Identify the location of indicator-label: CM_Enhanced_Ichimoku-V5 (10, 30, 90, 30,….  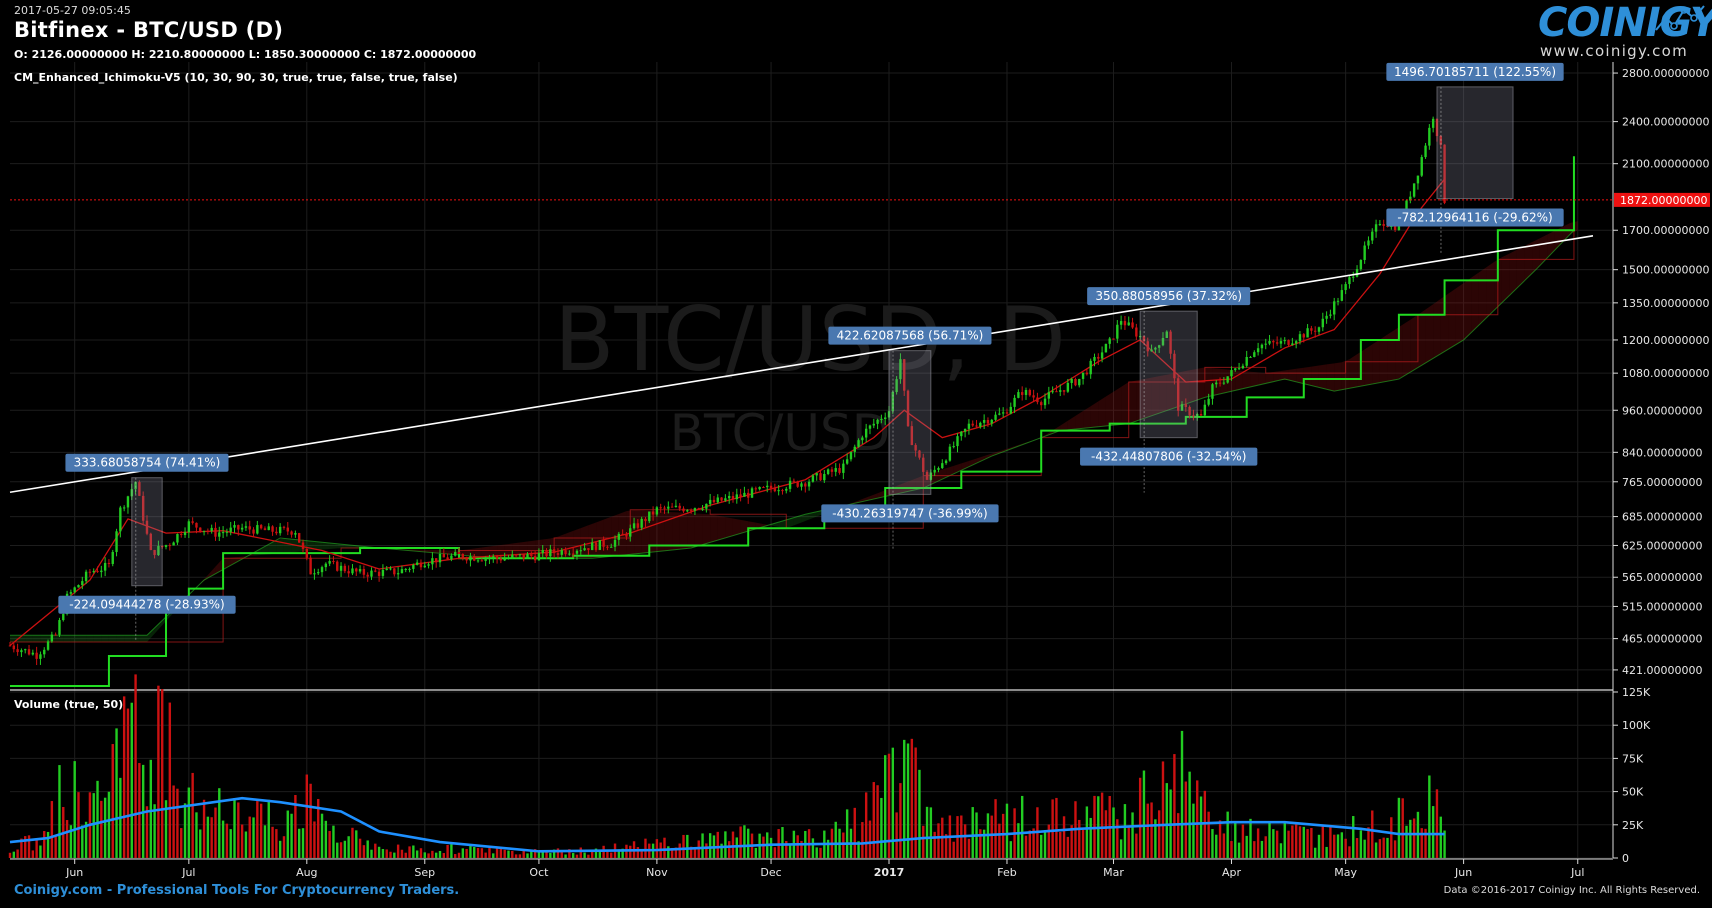
(236, 77).